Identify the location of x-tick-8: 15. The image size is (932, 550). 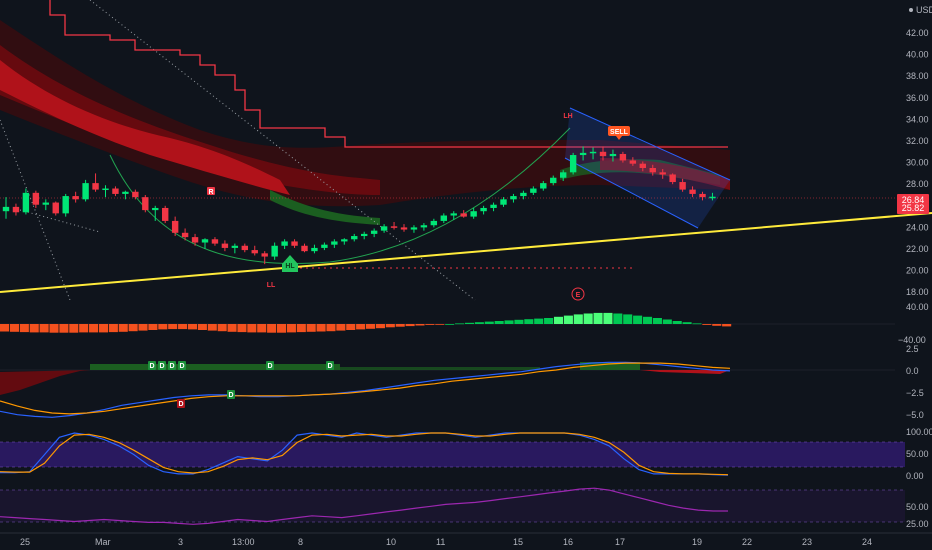
(518, 542).